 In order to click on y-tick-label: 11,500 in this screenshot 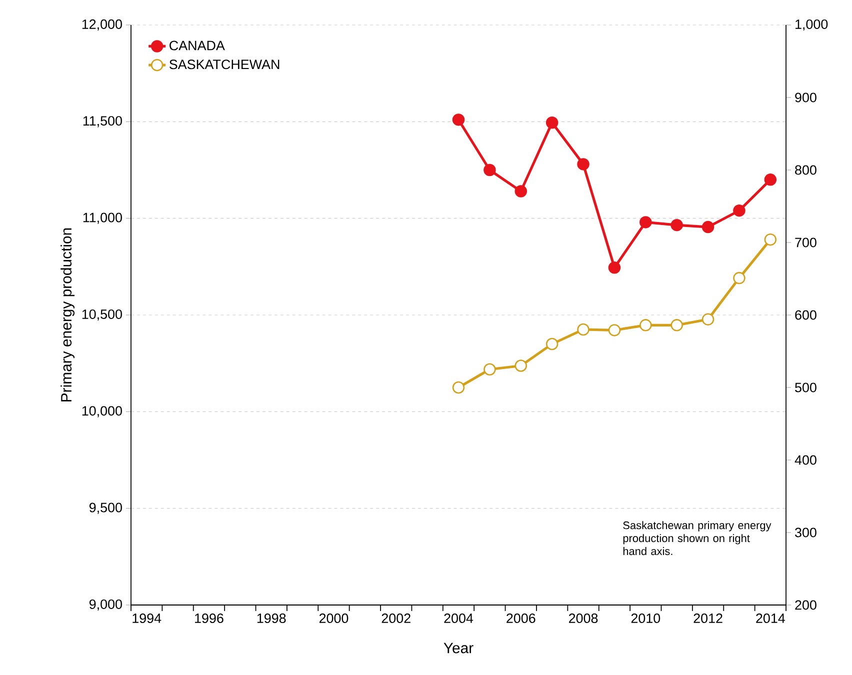, I will do `click(102, 122)`.